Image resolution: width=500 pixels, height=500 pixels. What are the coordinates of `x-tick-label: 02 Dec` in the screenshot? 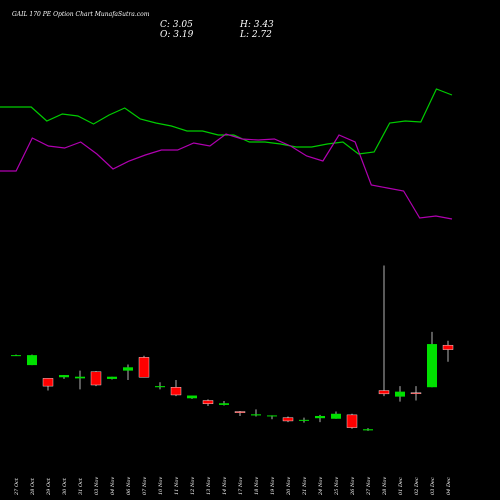 It's located at (417, 486).